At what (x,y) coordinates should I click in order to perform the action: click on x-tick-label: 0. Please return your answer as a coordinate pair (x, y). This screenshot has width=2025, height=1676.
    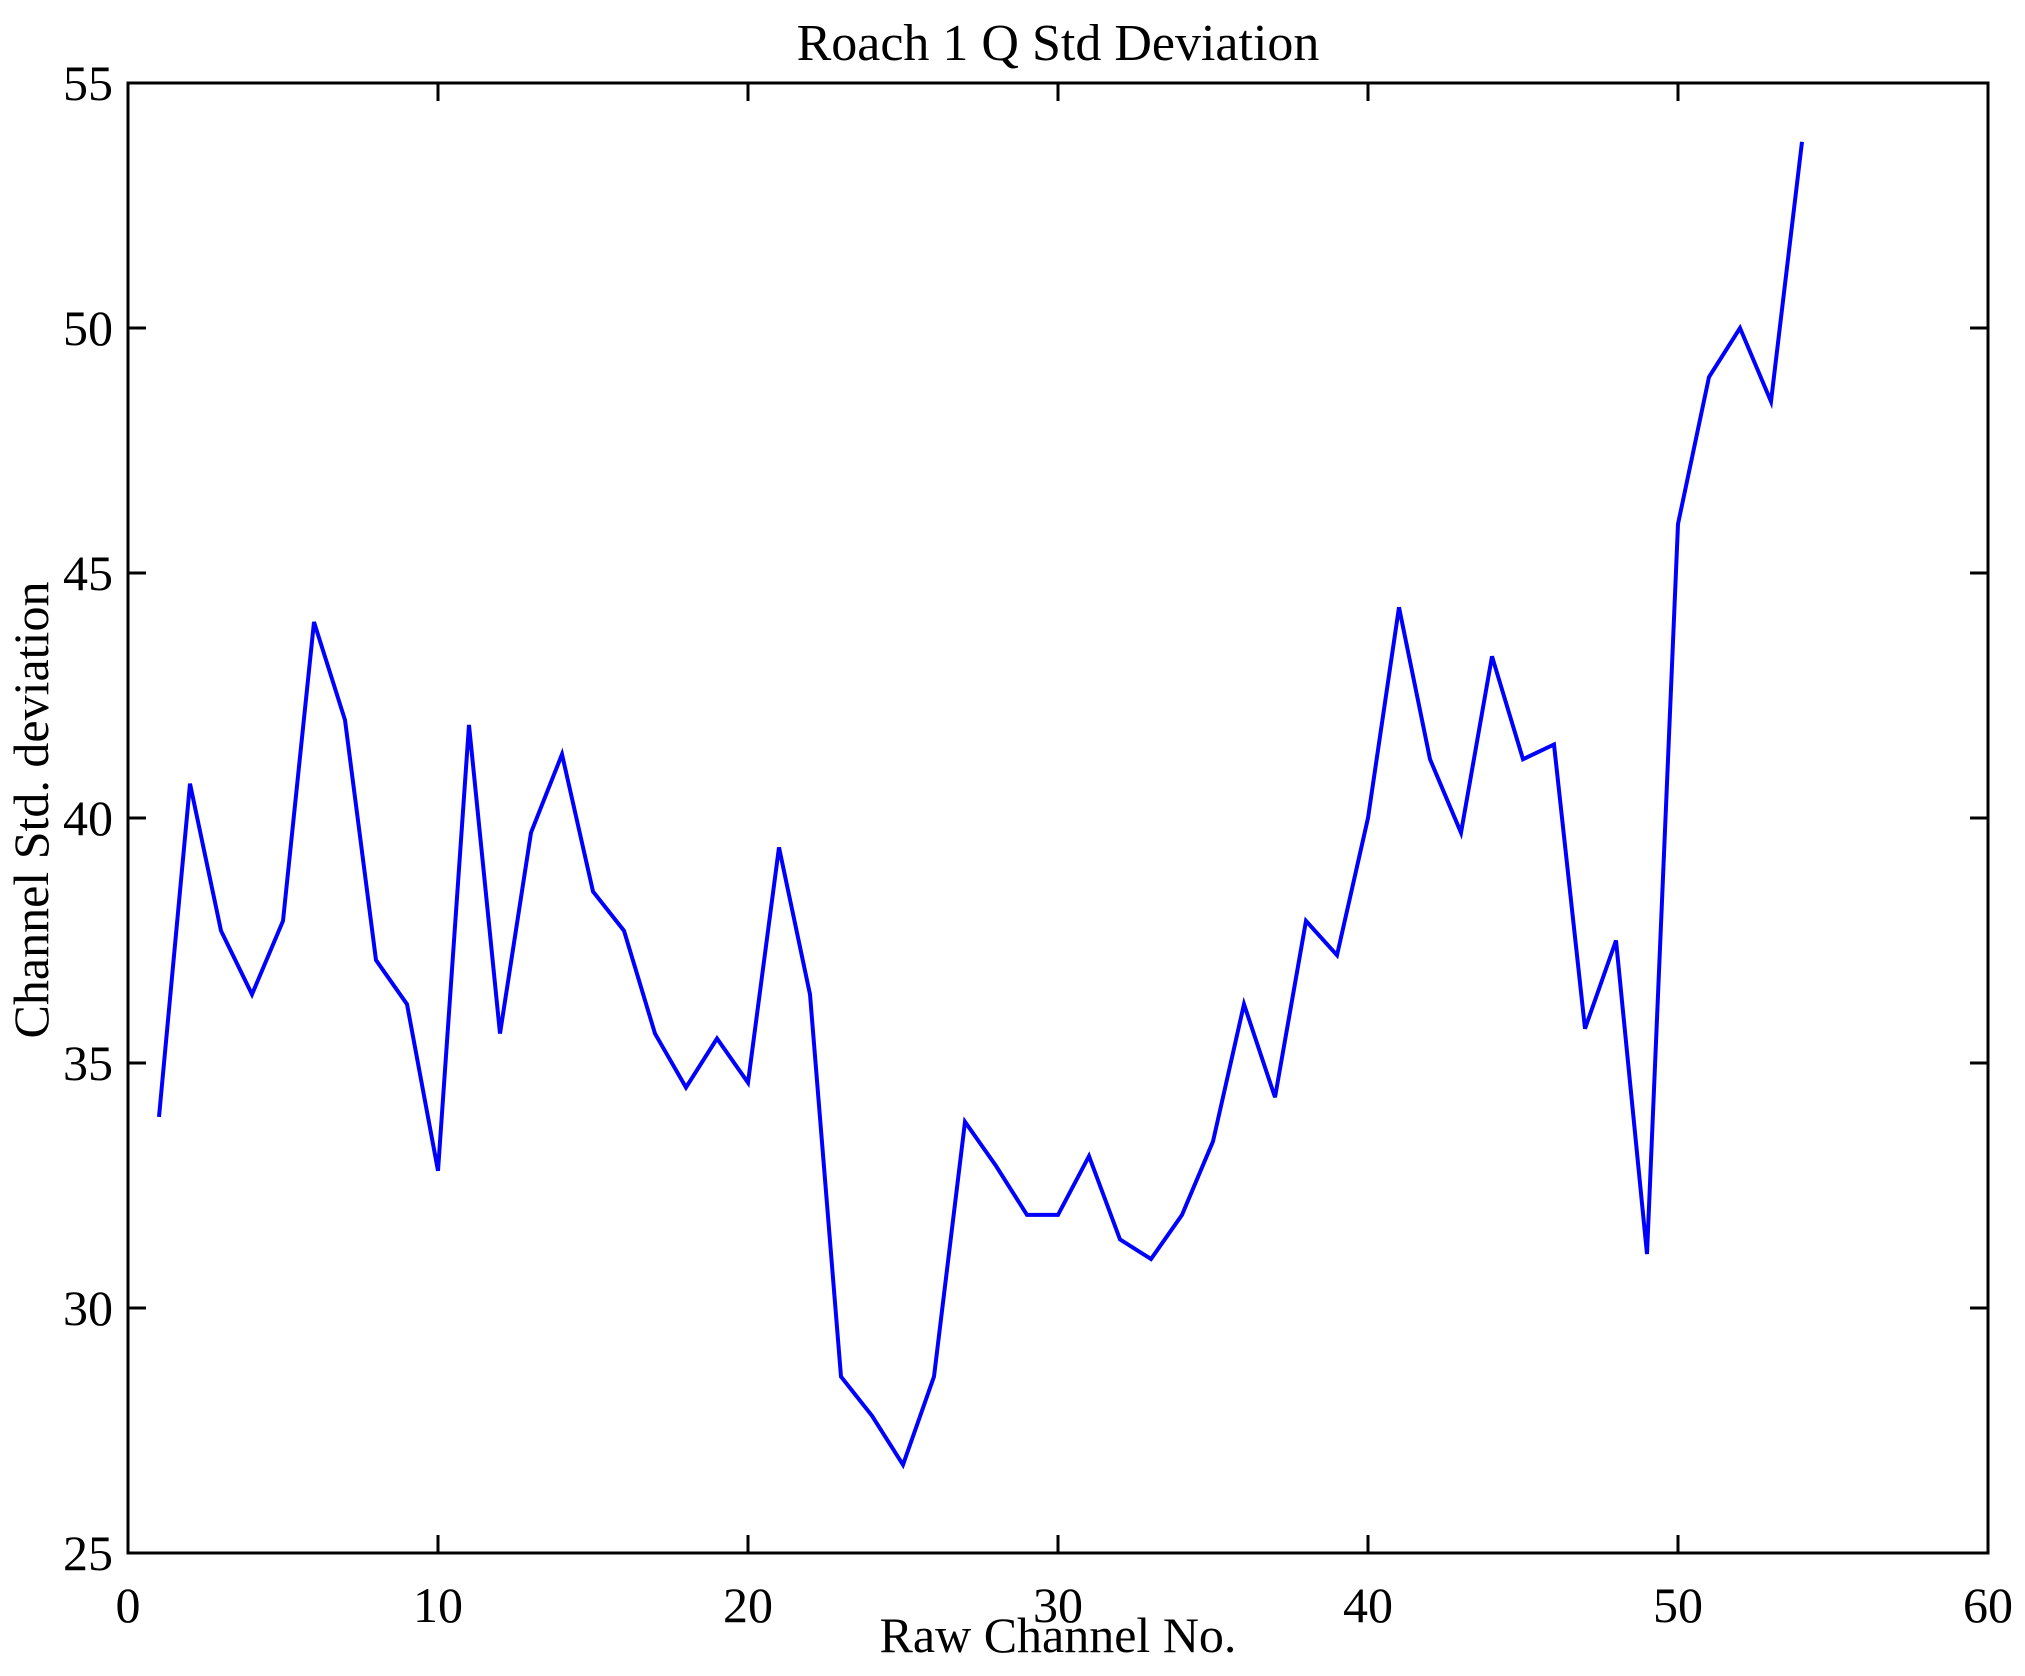
    Looking at the image, I should click on (128, 1605).